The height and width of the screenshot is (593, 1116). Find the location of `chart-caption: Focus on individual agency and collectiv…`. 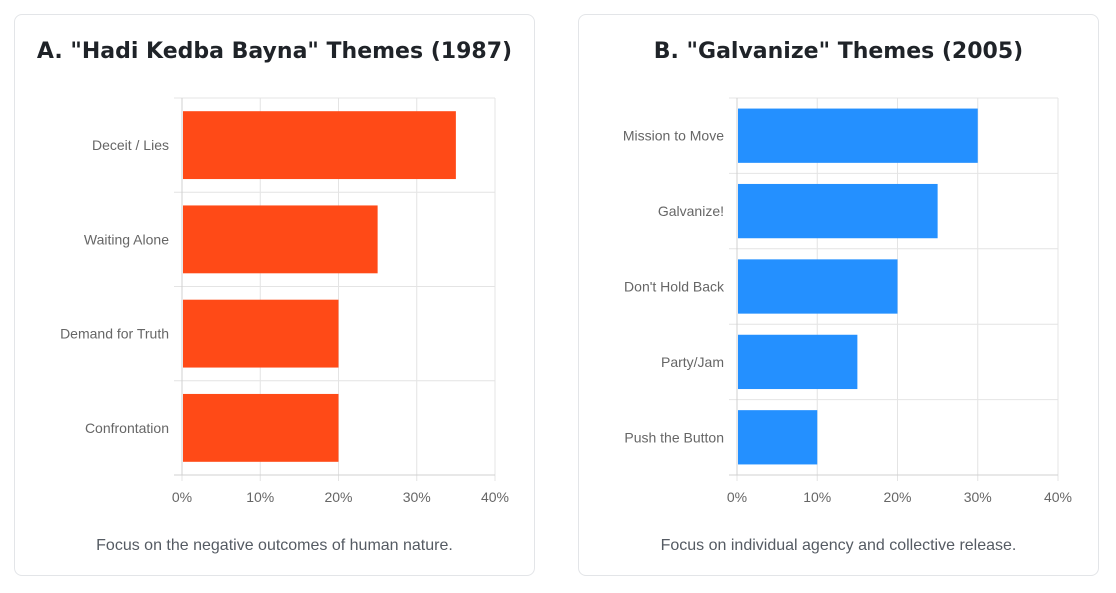

chart-caption: Focus on individual agency and collectiv… is located at coordinates (838, 545).